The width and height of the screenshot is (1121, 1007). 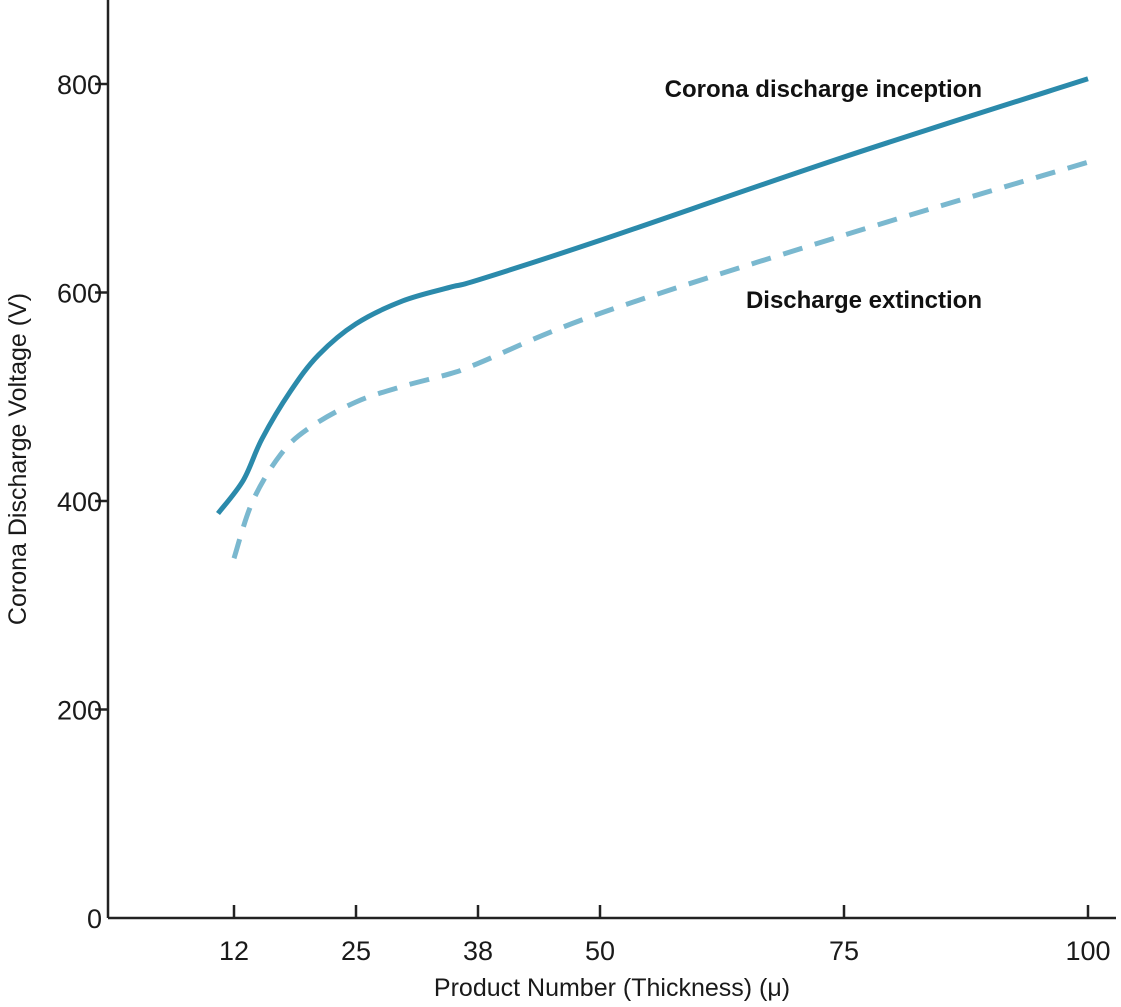 I want to click on series-label-extinction: Discharge extinction, so click(x=864, y=300).